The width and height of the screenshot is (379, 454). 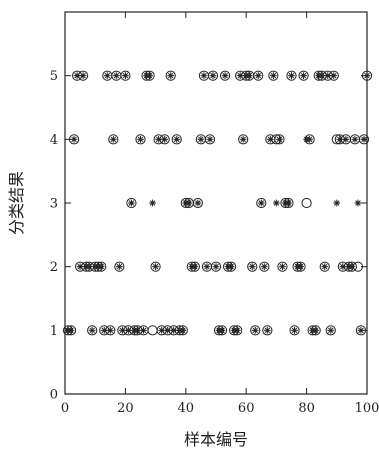 I want to click on y-tick-label: 5, so click(x=54, y=76).